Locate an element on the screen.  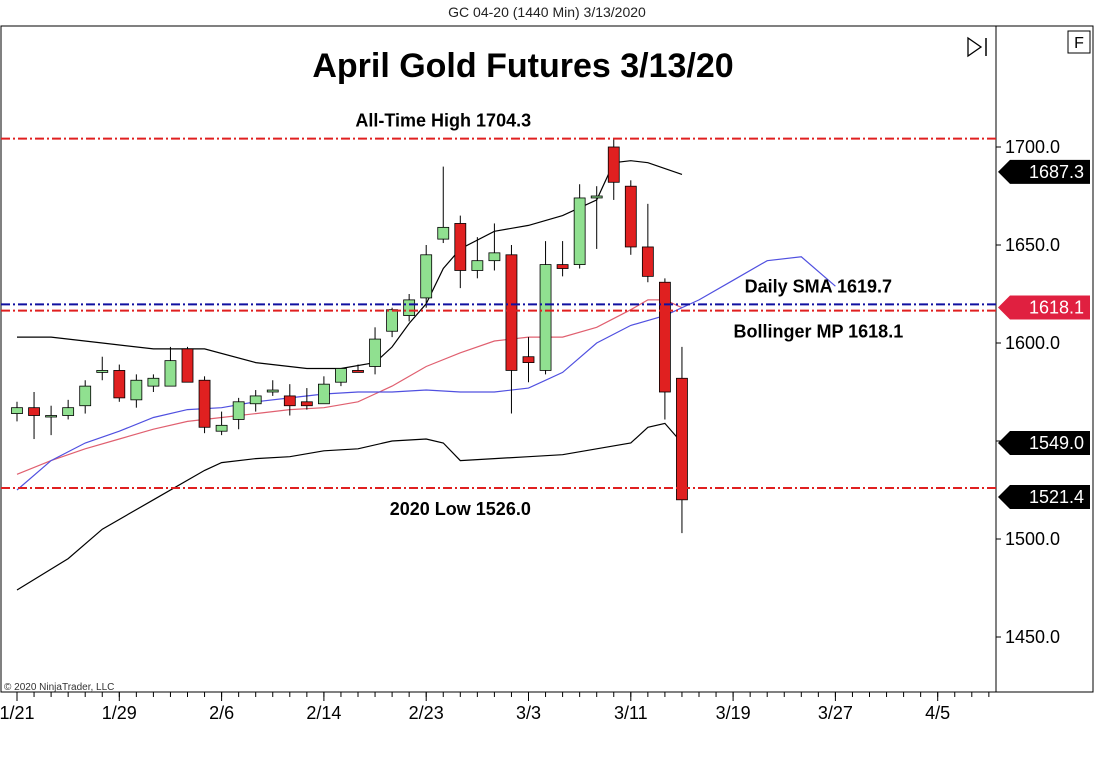
x-tick-label: 3/3 is located at coordinates (528, 713).